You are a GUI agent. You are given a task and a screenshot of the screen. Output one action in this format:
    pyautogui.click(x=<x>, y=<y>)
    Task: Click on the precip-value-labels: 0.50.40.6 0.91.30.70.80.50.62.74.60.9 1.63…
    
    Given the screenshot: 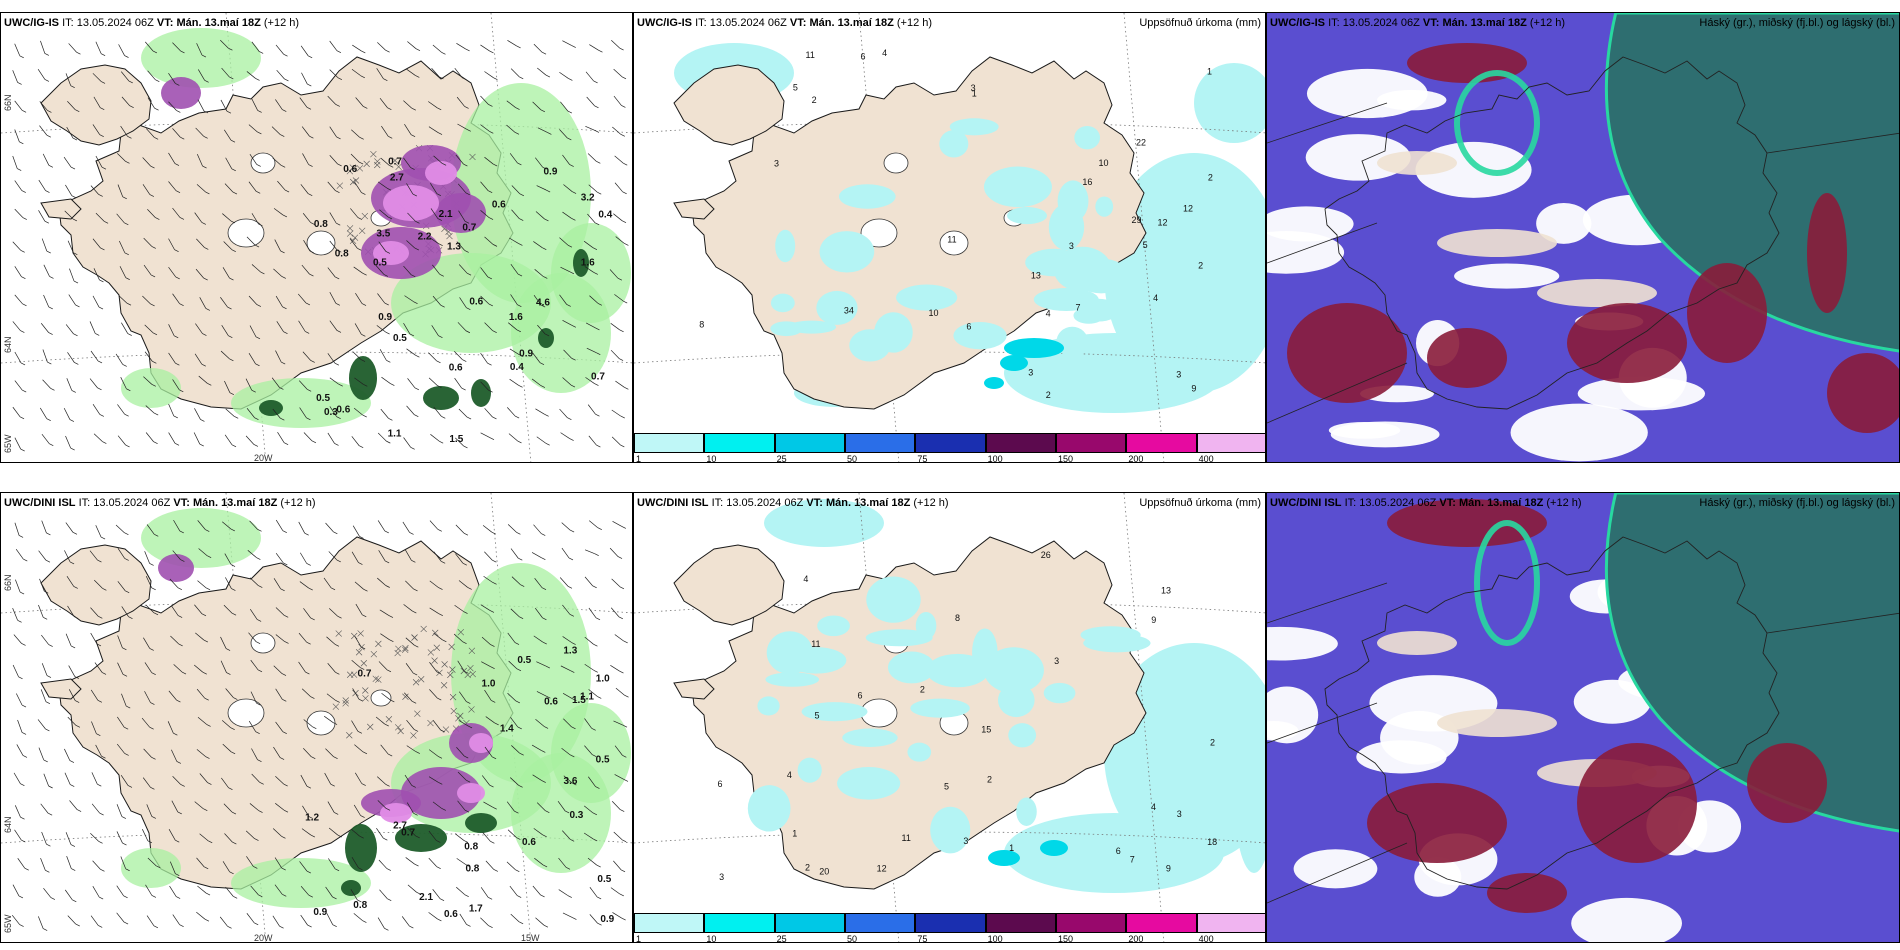 What is the action you would take?
    pyautogui.click(x=463, y=300)
    